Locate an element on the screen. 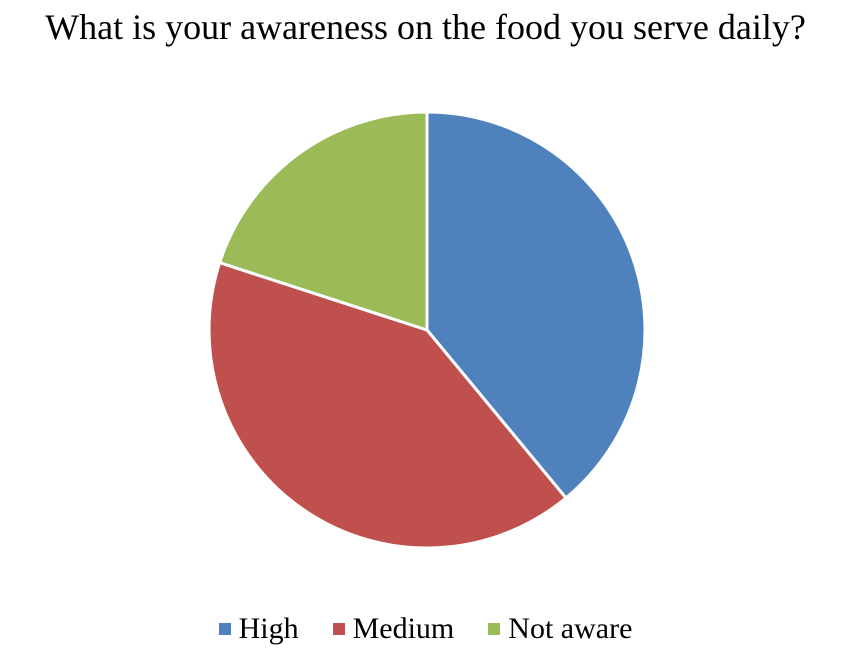 This screenshot has width=851, height=662. pie-slice-not-aware is located at coordinates (323, 221).